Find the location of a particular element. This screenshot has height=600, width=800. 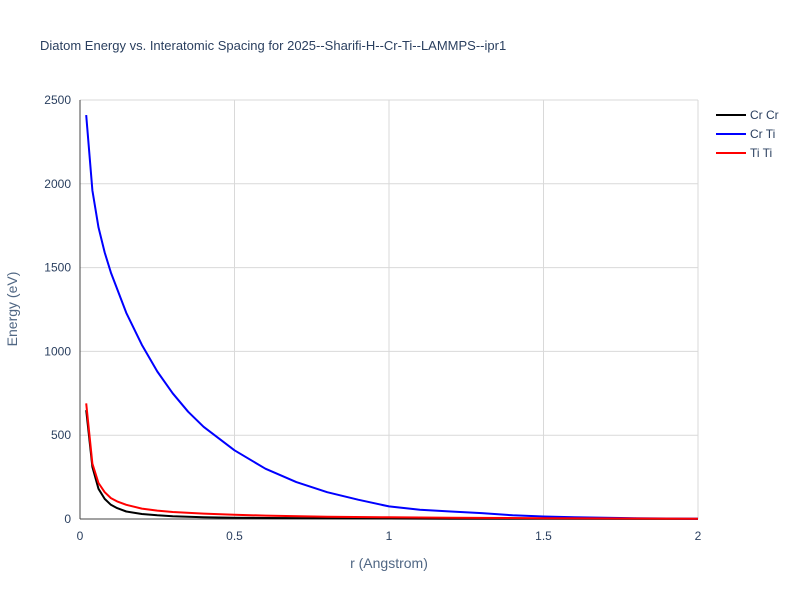

legend: Cr Cr Cr Ti Ti Ti is located at coordinates (747, 134).